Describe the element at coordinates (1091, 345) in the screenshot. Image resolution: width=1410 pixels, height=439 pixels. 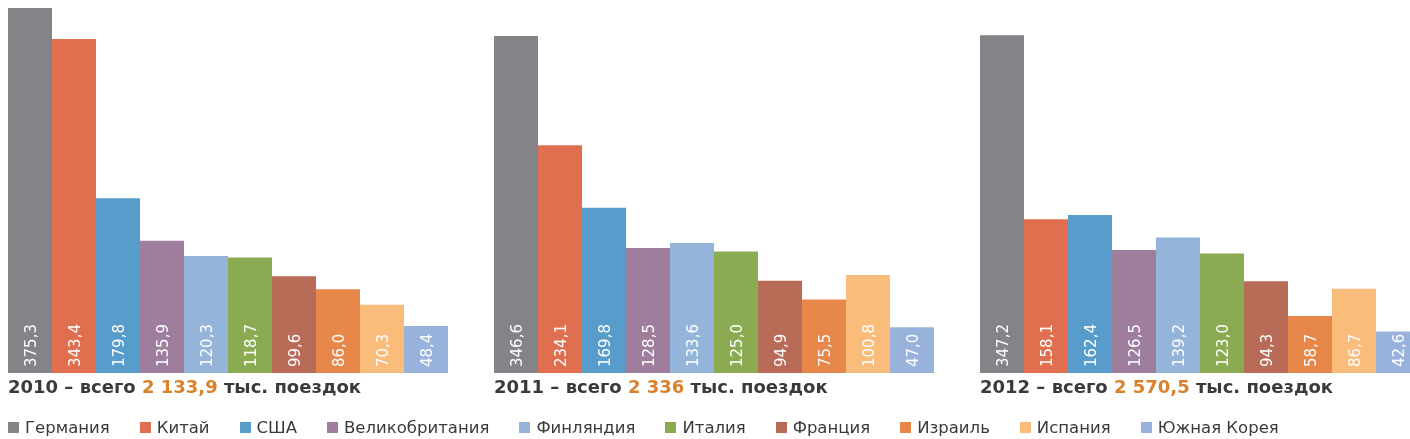
I see `data-label: 162,4` at that location.